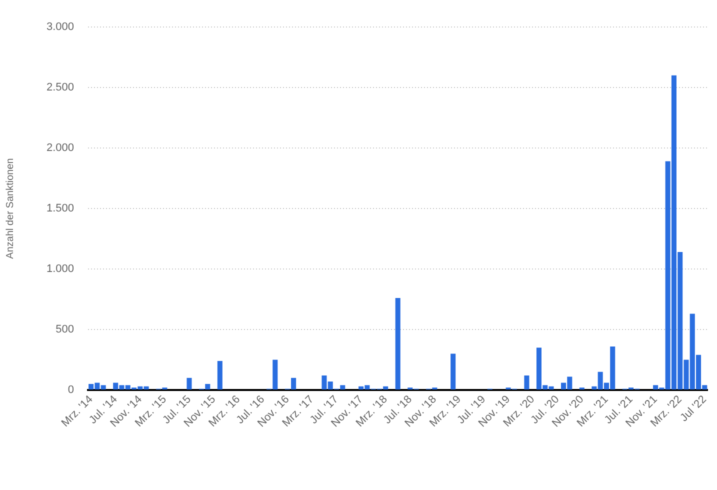  What do you see at coordinates (65, 330) in the screenshot?
I see `y-tick-label: 500` at bounding box center [65, 330].